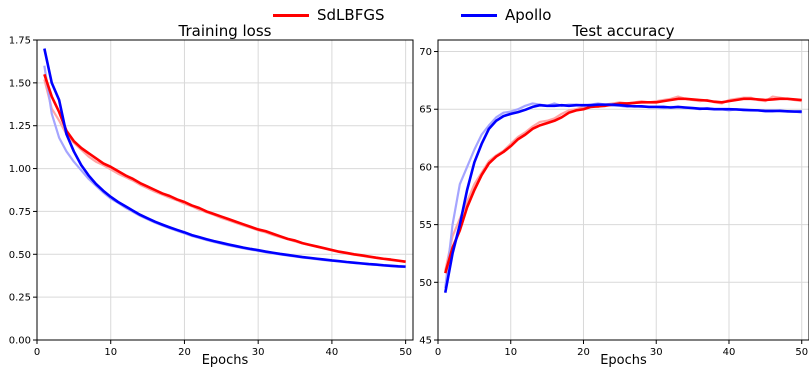  Describe the element at coordinates (405, 352) in the screenshot. I see `loss-x-tick-label-5: 50` at that location.